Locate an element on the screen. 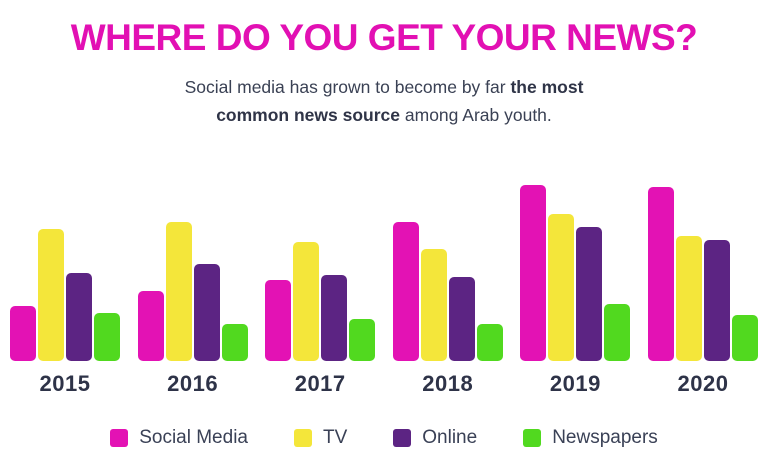  bar-social-media-2018 is located at coordinates (405, 291).